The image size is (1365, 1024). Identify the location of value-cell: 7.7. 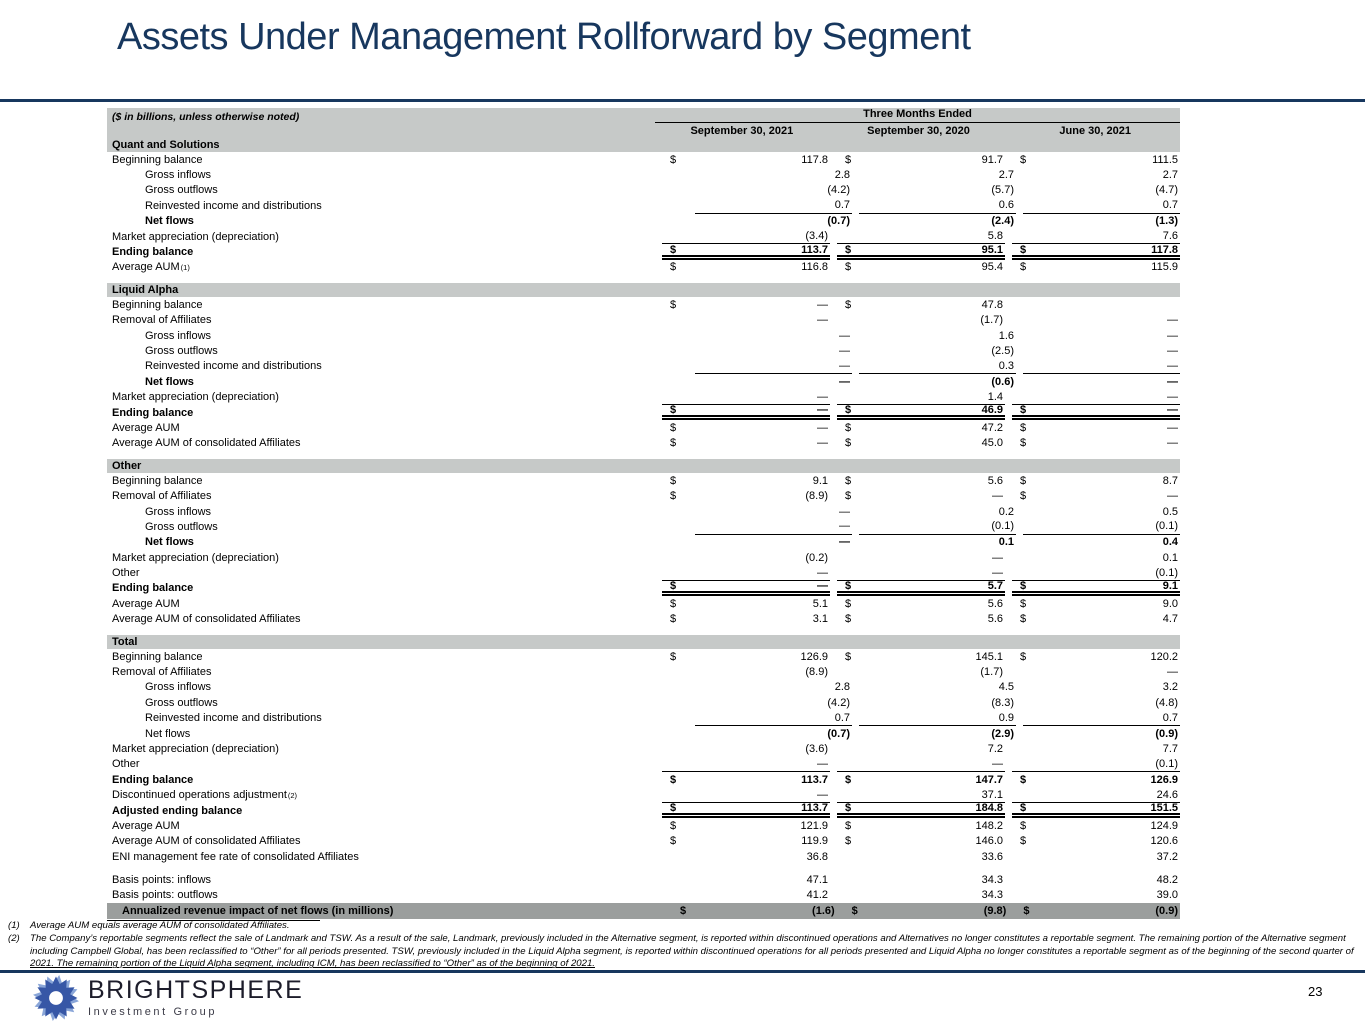
(1170, 748).